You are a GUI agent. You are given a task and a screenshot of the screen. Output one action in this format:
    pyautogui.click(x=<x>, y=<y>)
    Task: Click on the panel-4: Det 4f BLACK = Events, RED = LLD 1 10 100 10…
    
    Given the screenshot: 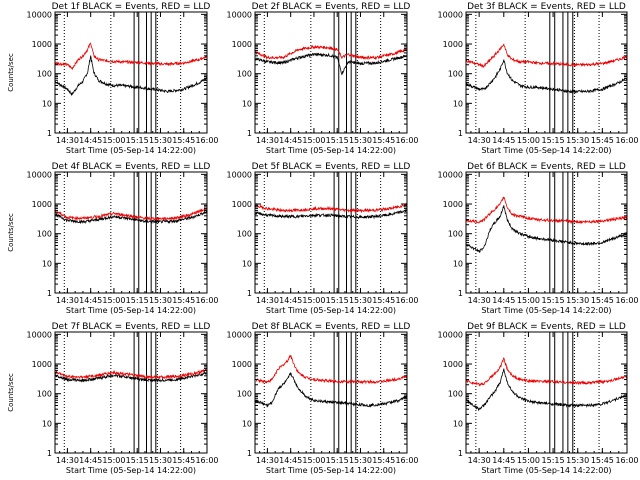 What is the action you would take?
    pyautogui.click(x=113, y=238)
    